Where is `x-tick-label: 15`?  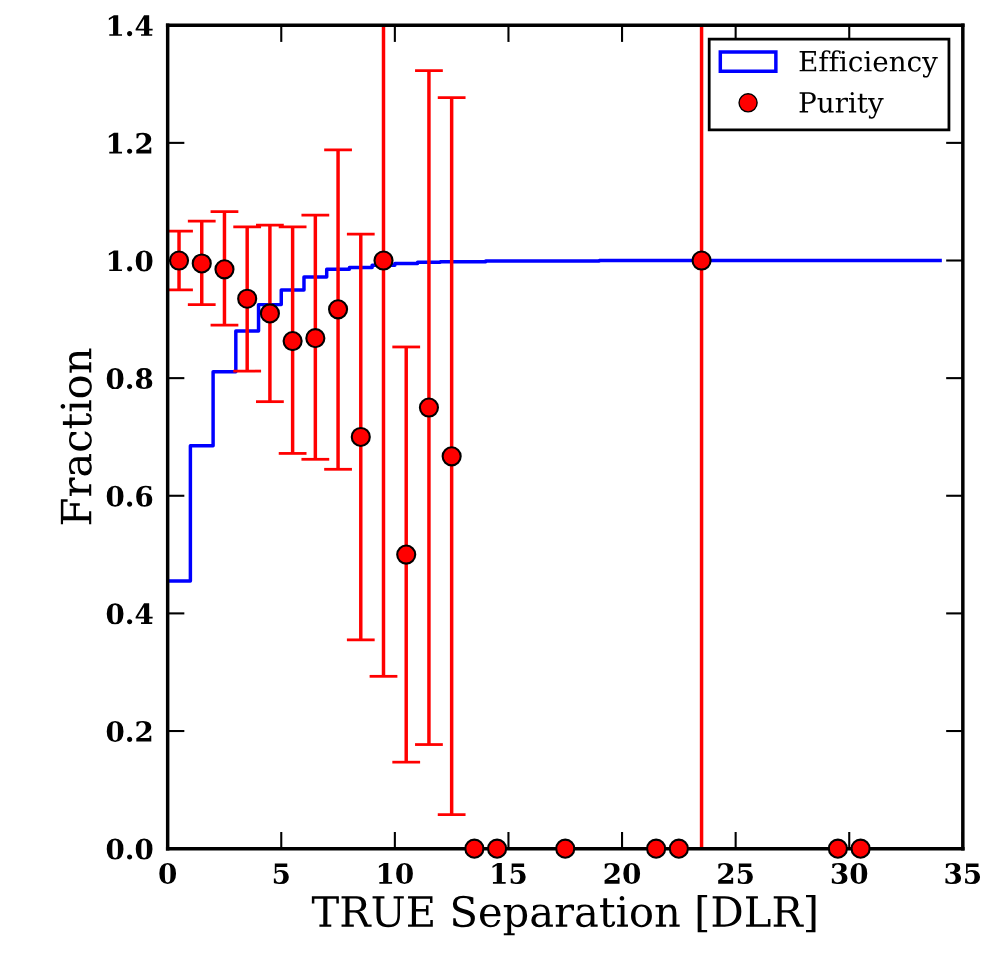
x-tick-label: 15 is located at coordinates (509, 874).